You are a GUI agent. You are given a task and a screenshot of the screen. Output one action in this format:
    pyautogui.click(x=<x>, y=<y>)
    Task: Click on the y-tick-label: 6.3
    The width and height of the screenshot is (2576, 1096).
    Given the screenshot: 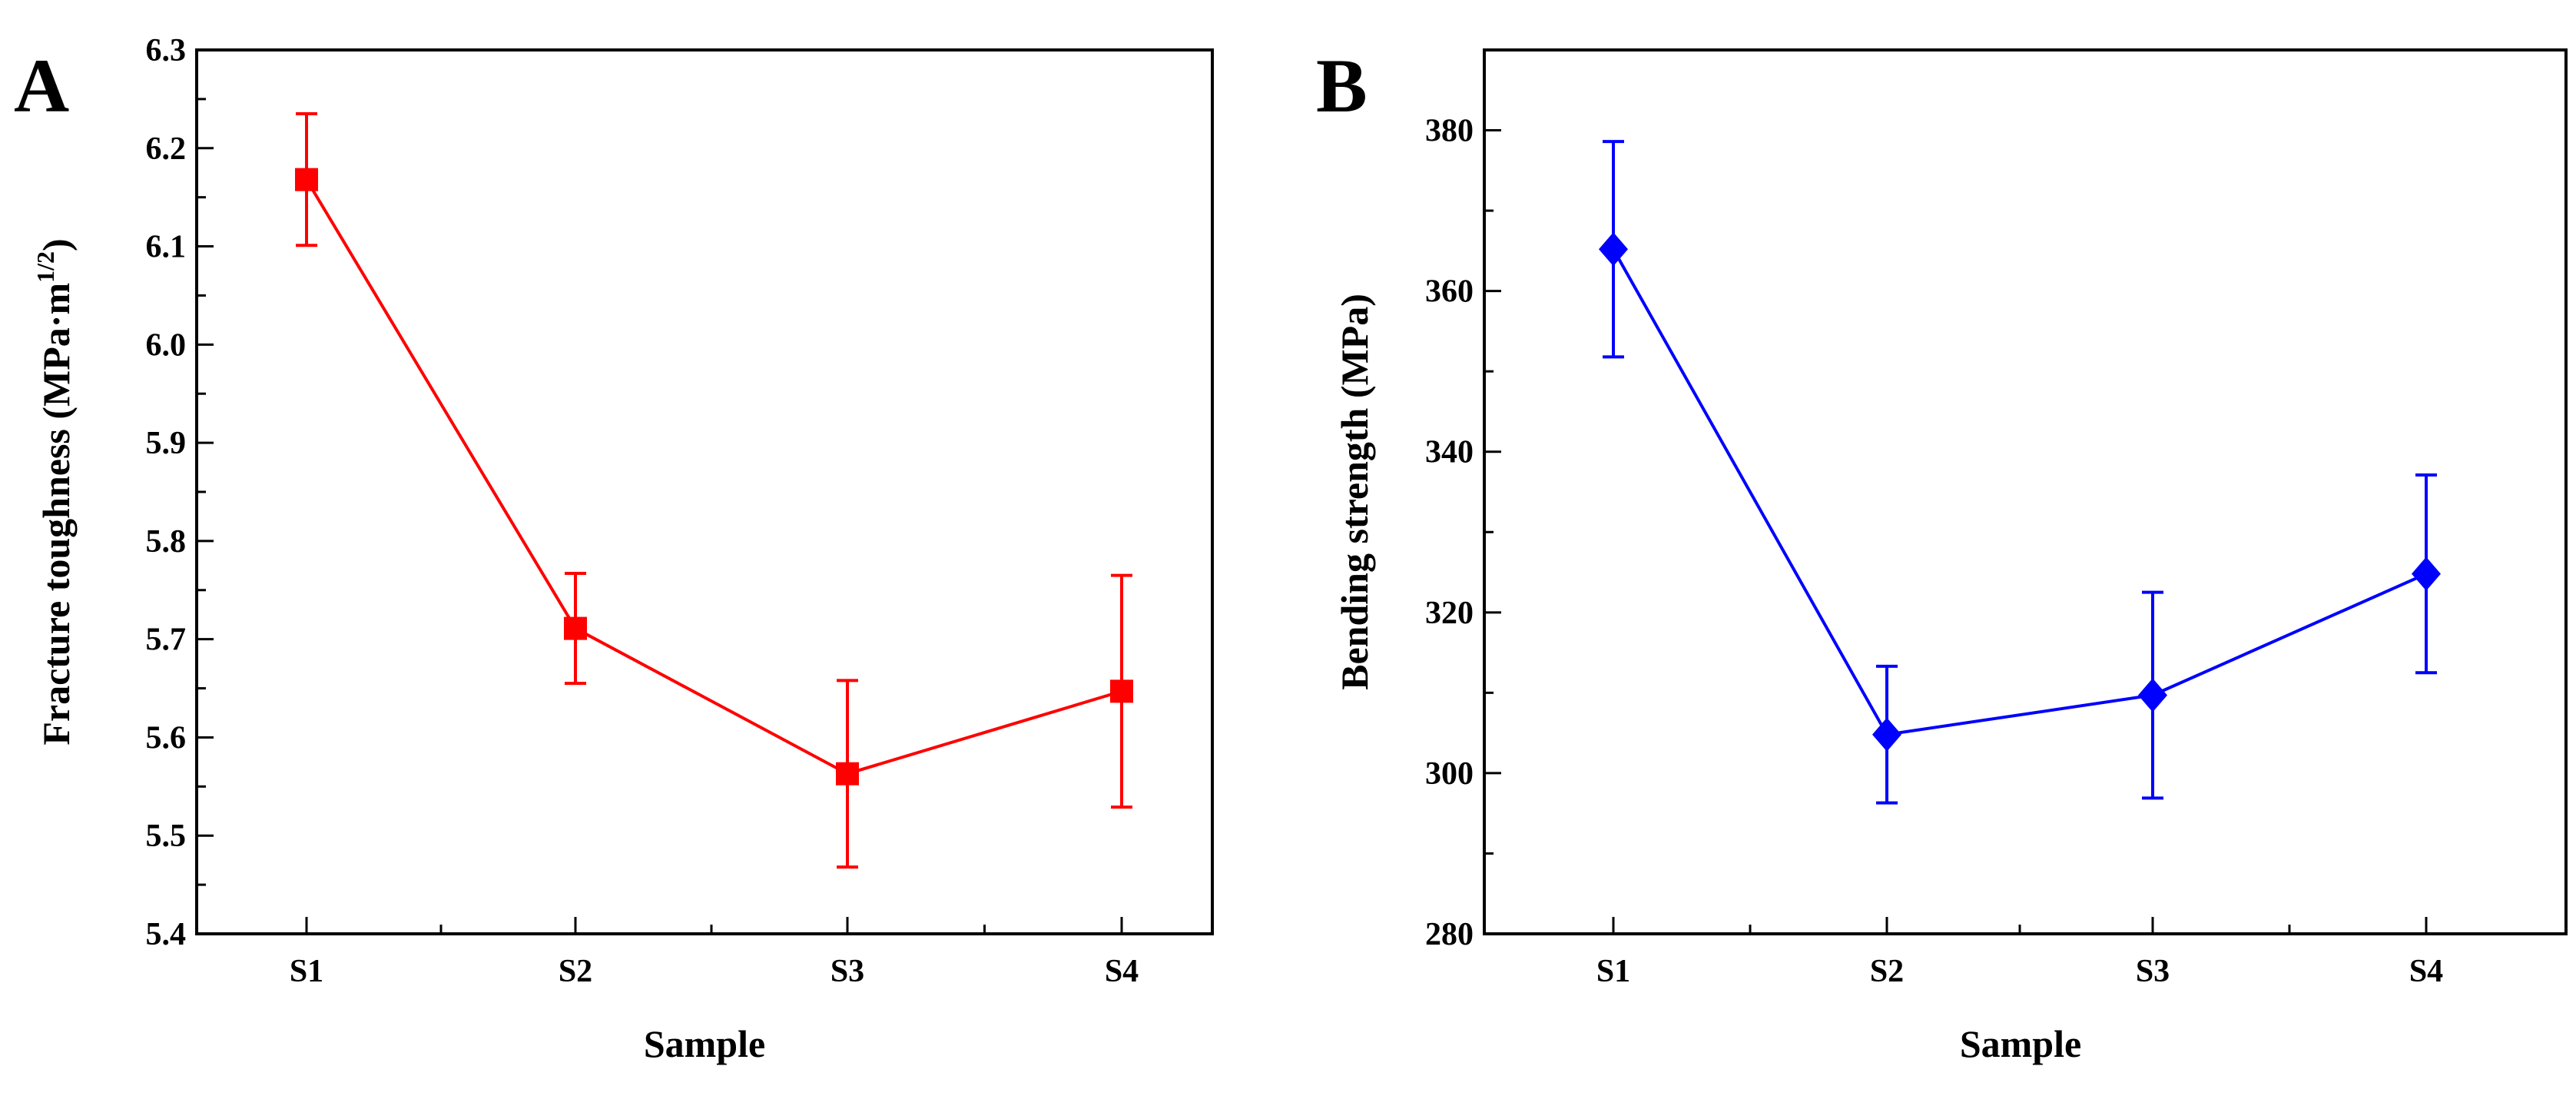 What is the action you would take?
    pyautogui.click(x=166, y=50)
    